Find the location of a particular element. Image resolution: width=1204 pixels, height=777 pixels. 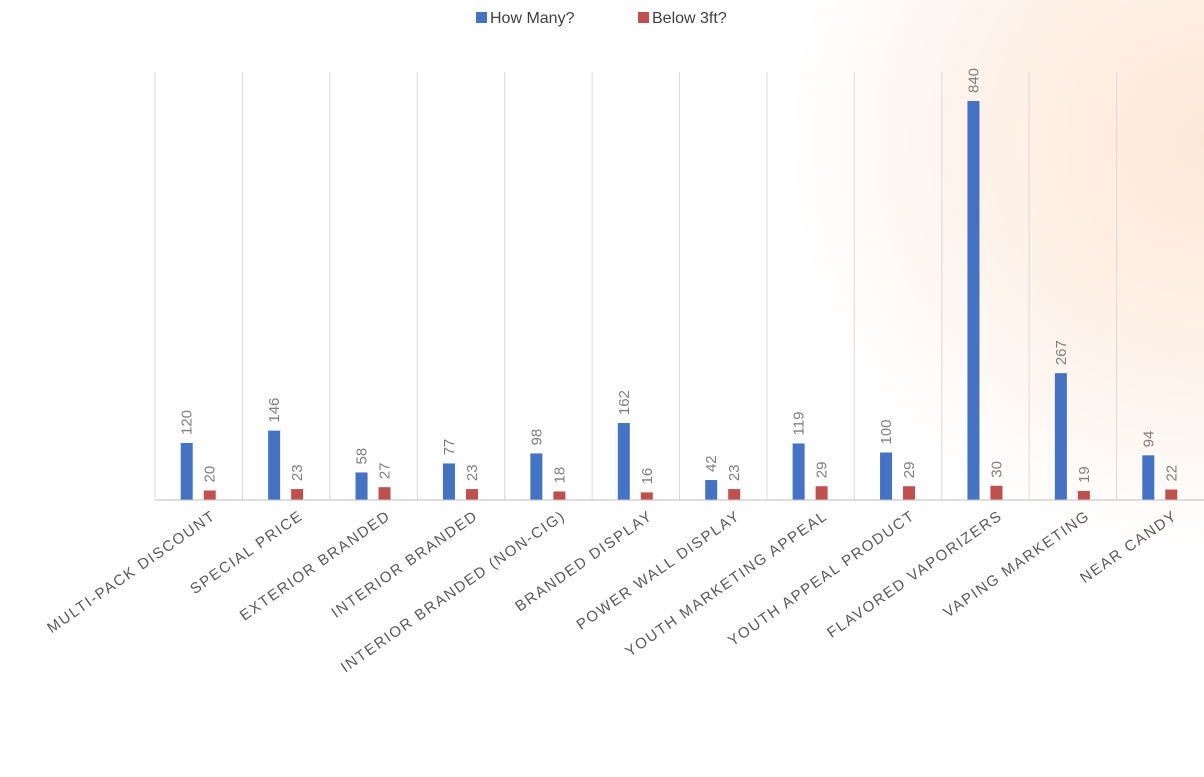

data-label: 20 is located at coordinates (210, 474).